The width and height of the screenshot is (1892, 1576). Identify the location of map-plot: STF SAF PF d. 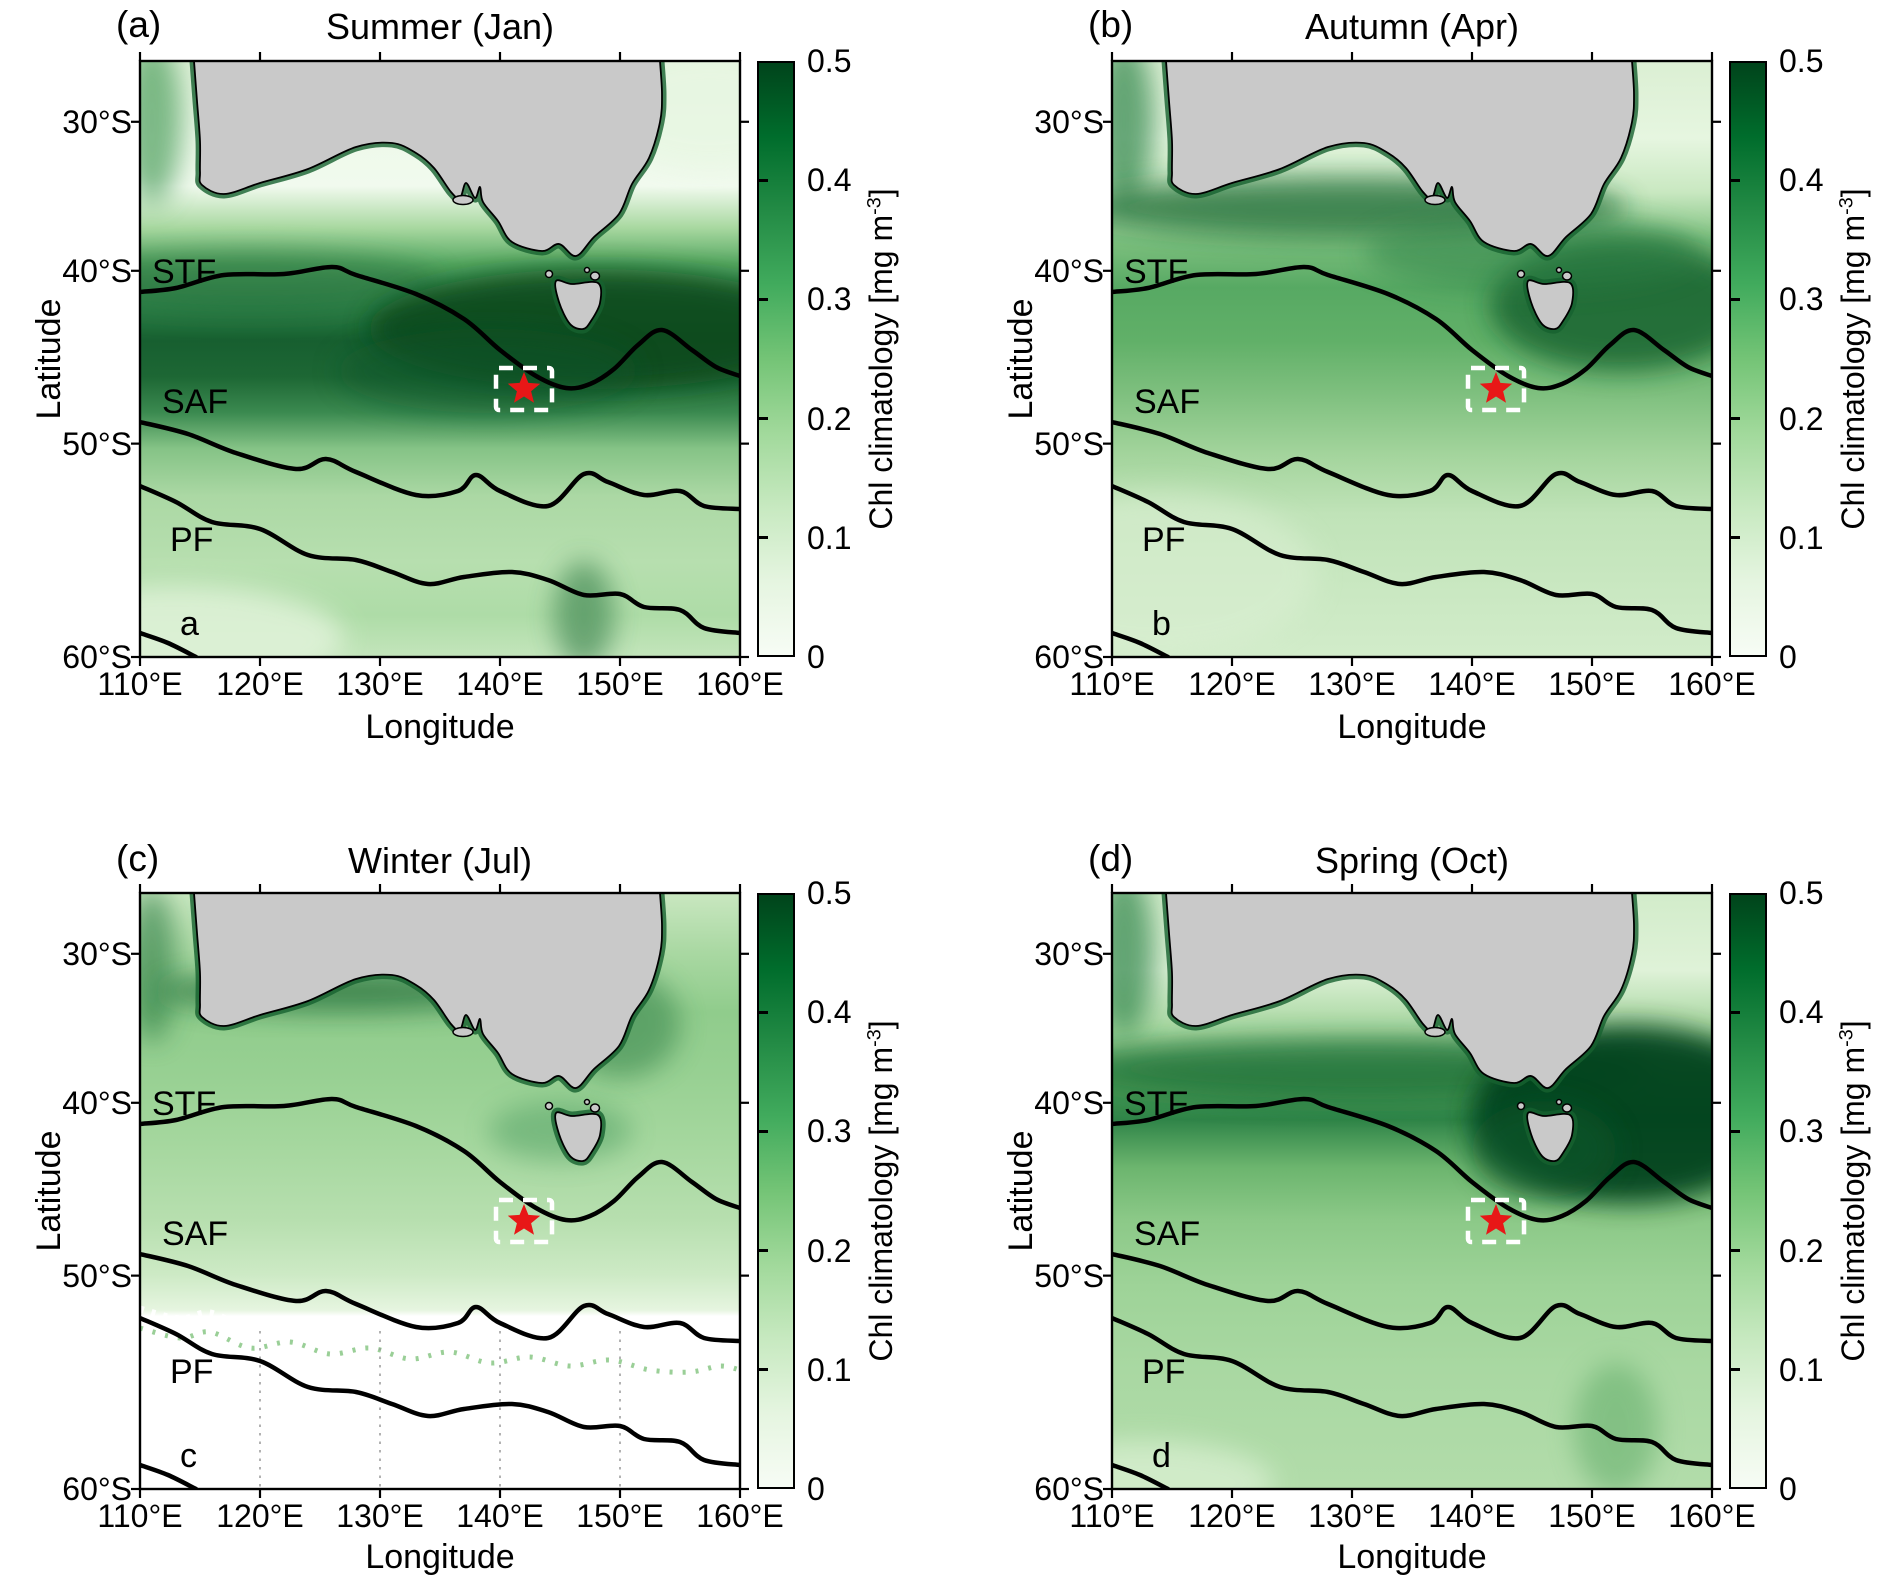
(1412, 1191).